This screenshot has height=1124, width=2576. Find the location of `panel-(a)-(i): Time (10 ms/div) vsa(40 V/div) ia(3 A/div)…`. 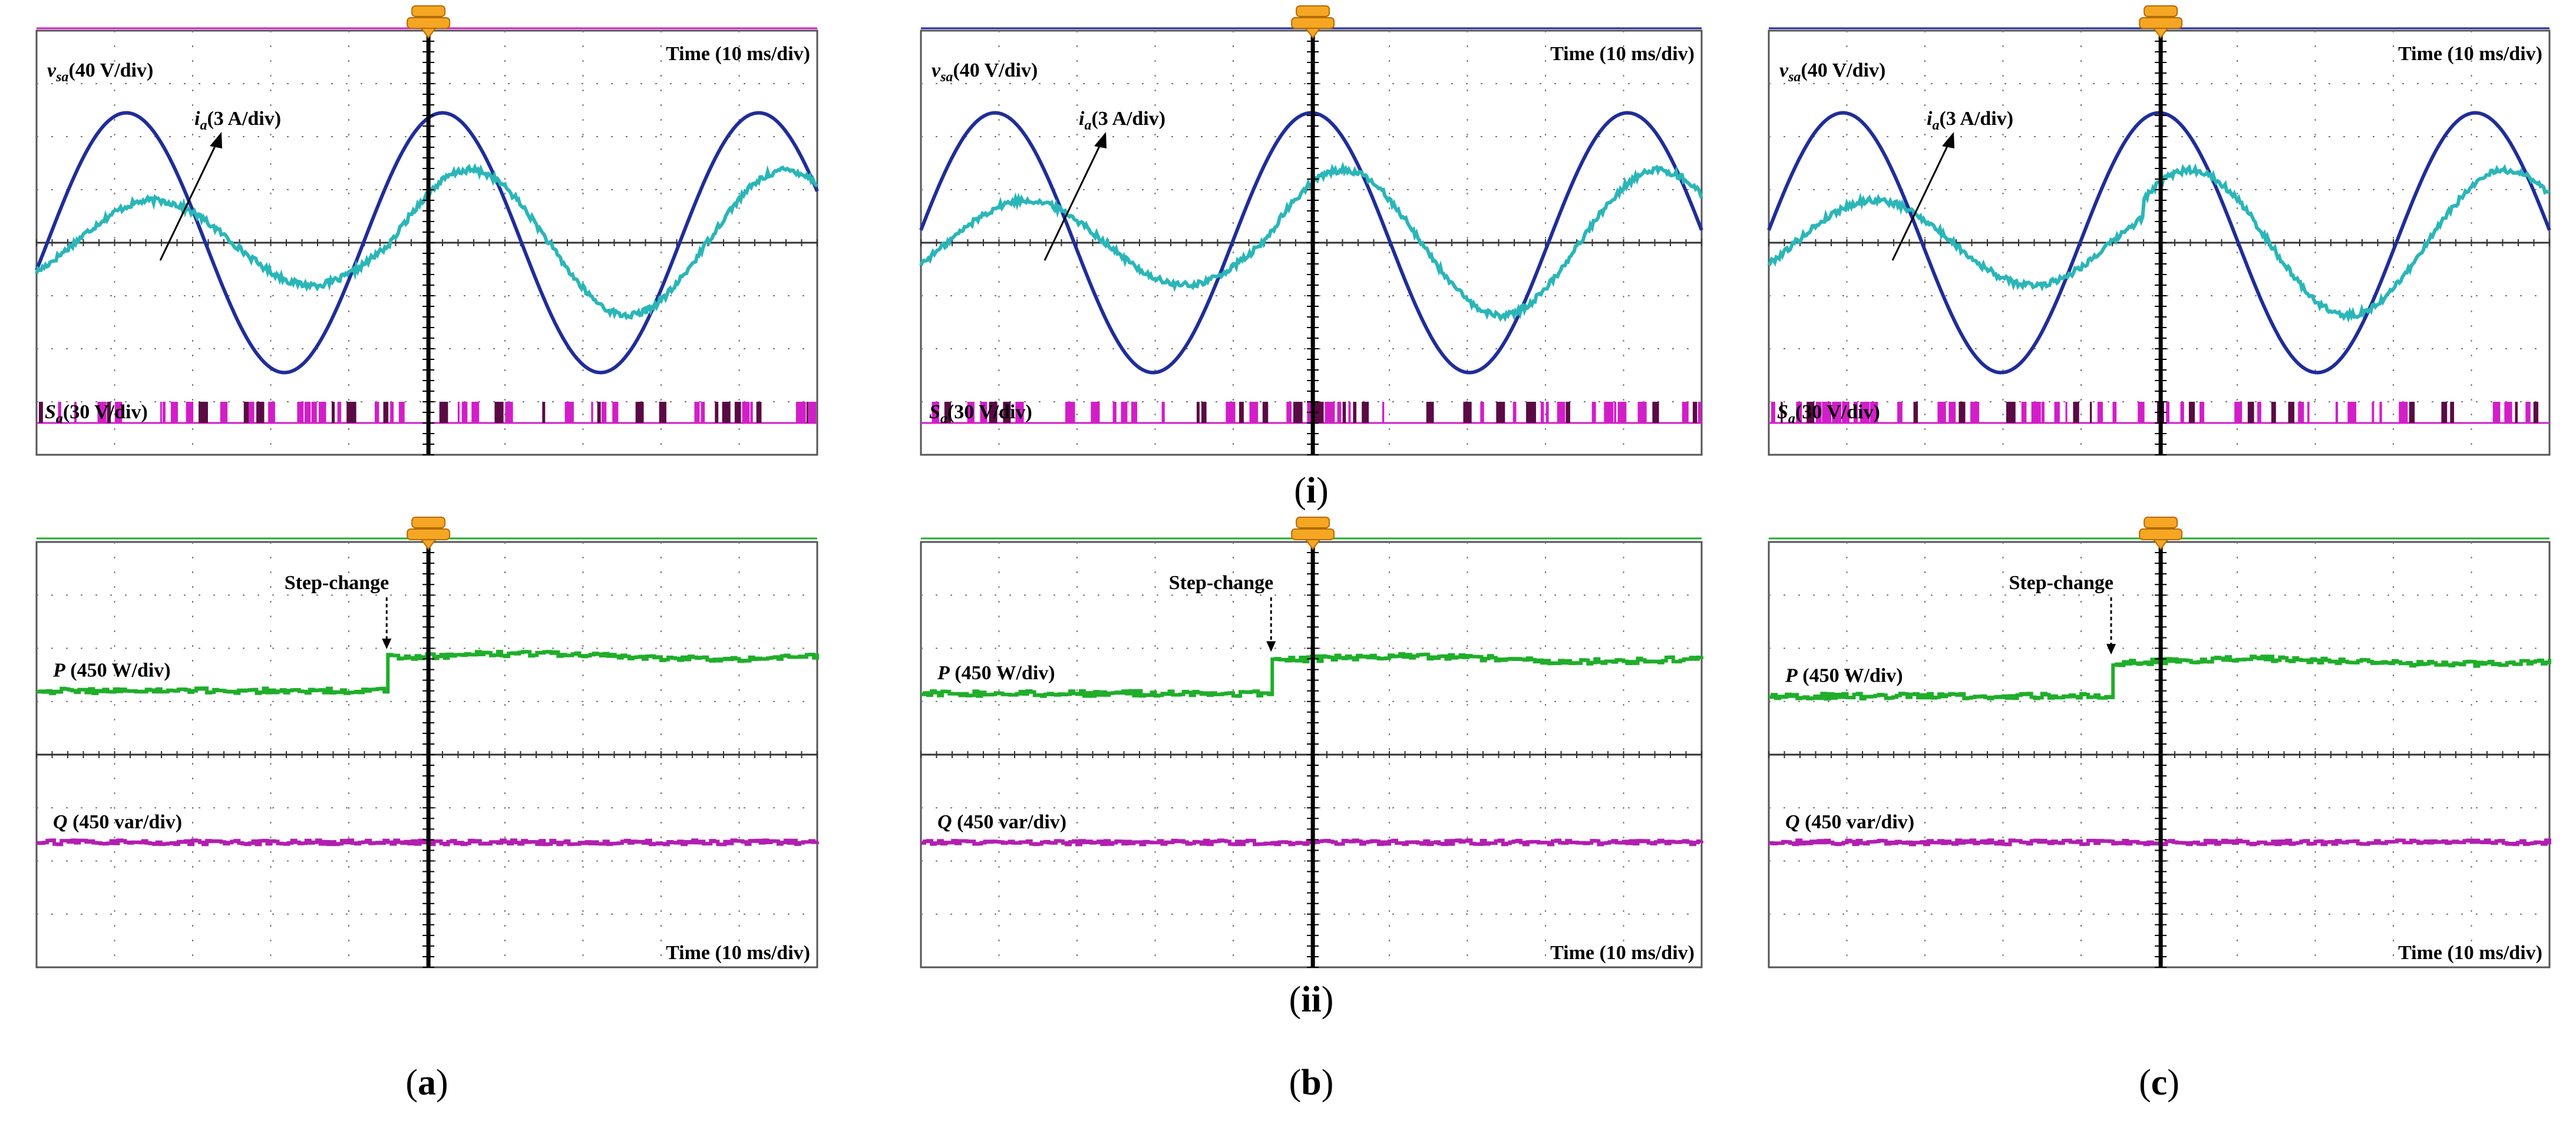

panel-(a)-(i): Time (10 ms/div) vsa(40 V/div) ia(3 A/div)… is located at coordinates (427, 231).